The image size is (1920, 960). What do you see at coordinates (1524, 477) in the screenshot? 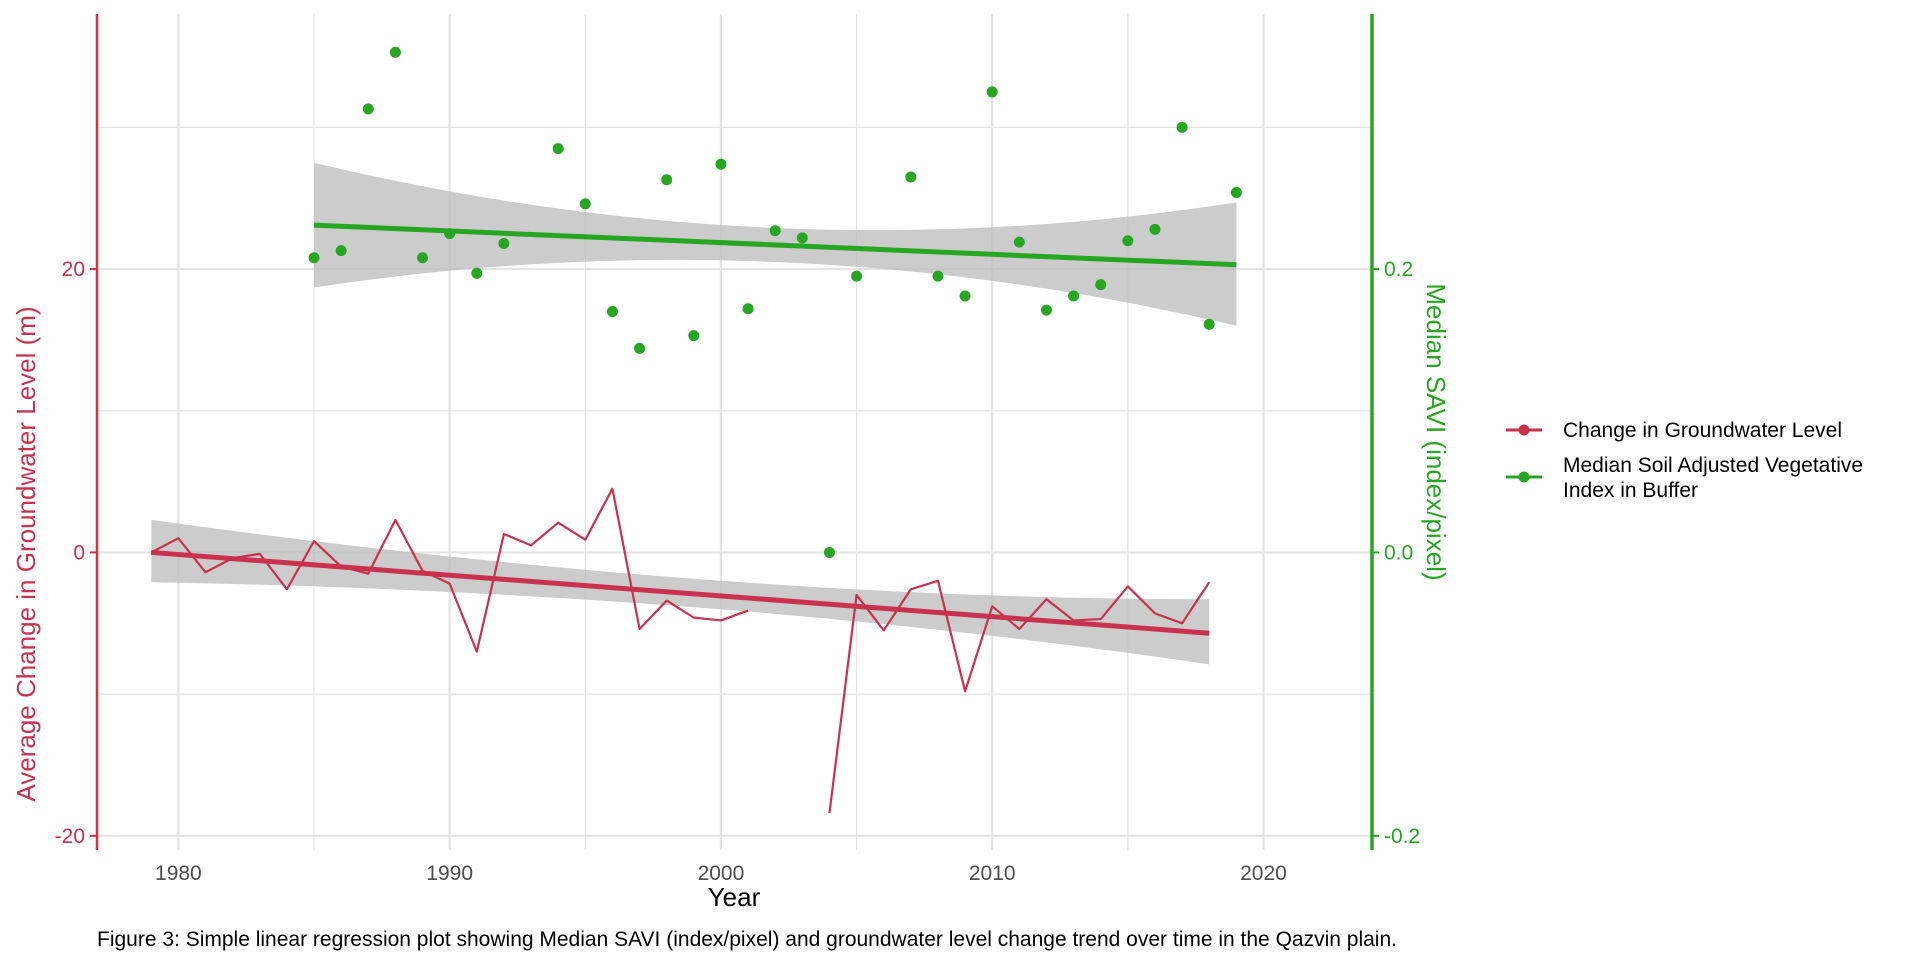
I see `legend-key-savi-point` at bounding box center [1524, 477].